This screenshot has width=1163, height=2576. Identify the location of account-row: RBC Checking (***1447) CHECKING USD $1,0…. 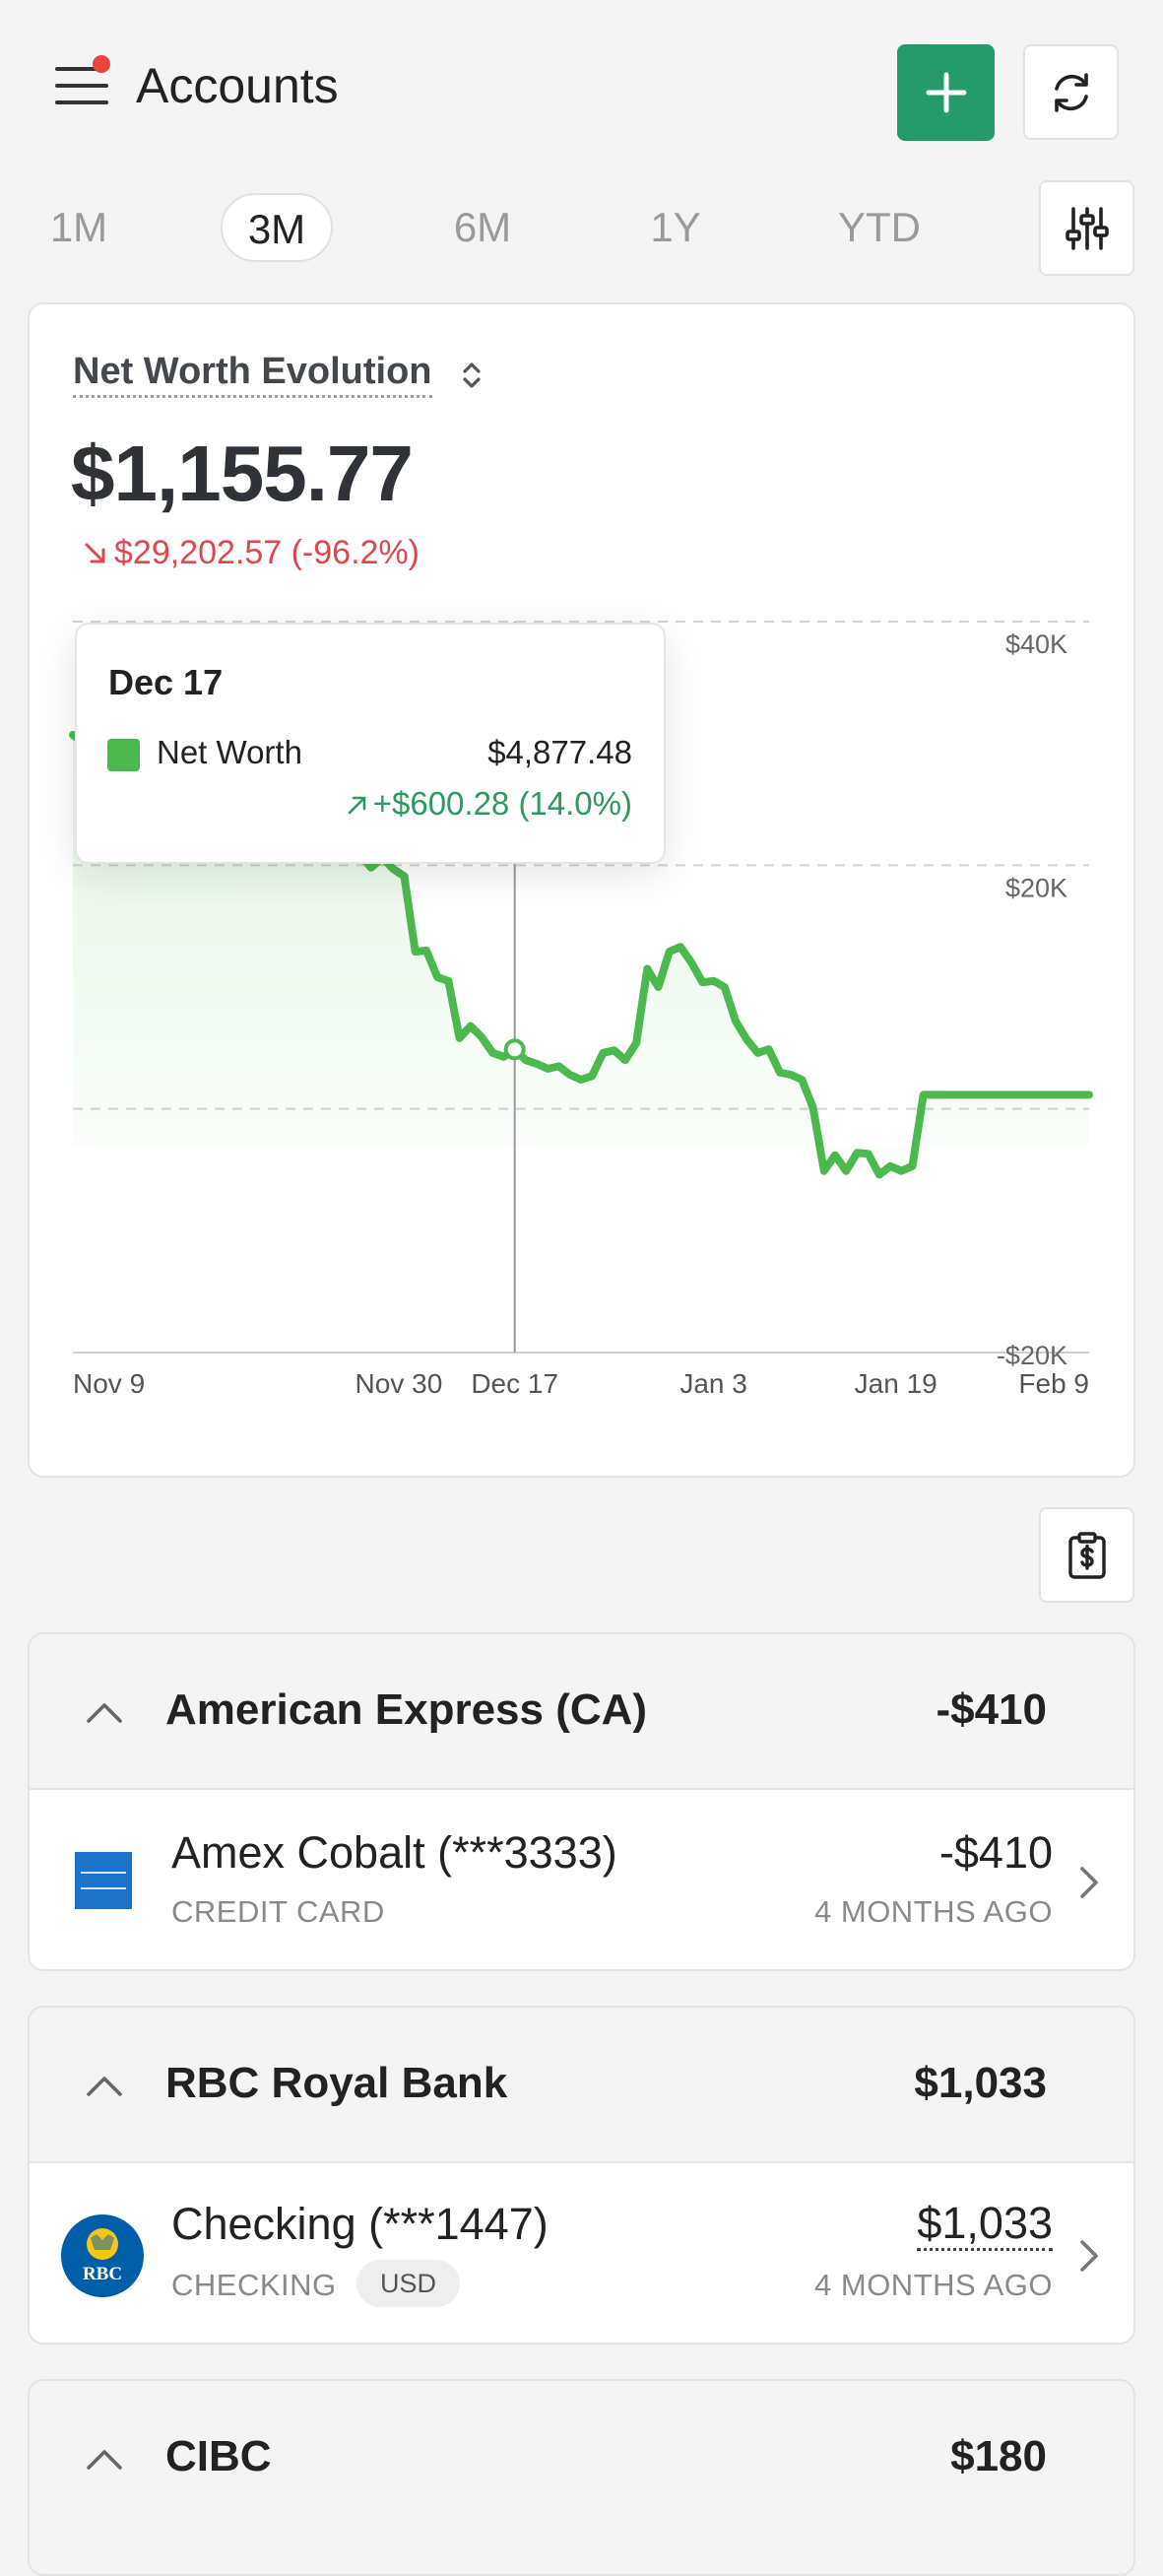
(581, 2253).